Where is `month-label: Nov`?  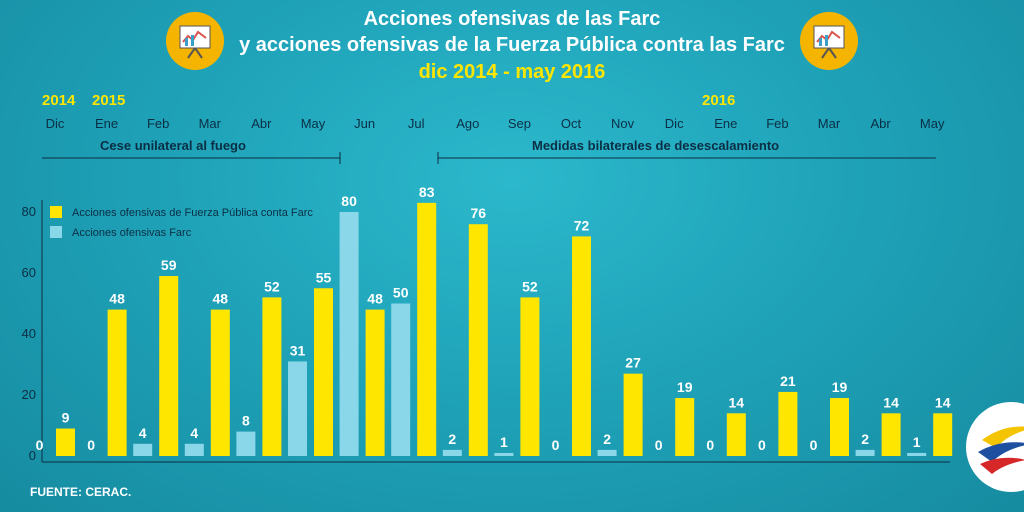
month-label: Nov is located at coordinates (623, 123).